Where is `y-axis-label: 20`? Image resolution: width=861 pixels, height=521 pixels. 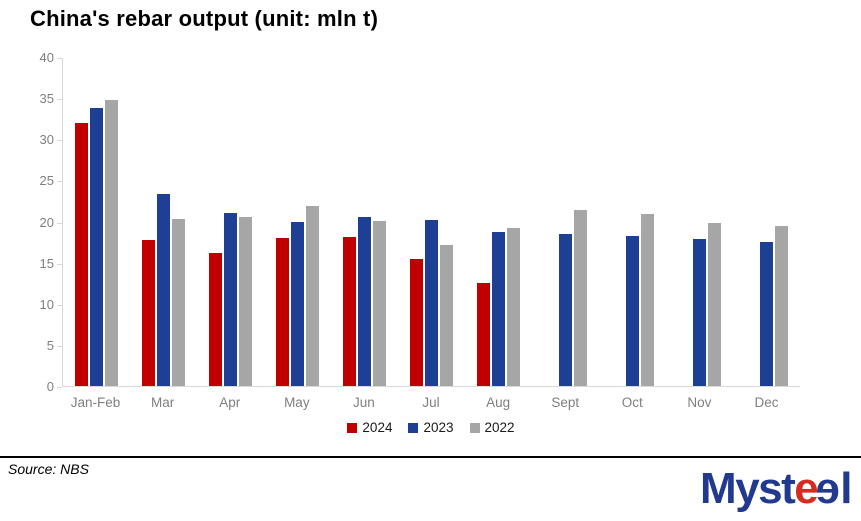 y-axis-label: 20 is located at coordinates (46, 222).